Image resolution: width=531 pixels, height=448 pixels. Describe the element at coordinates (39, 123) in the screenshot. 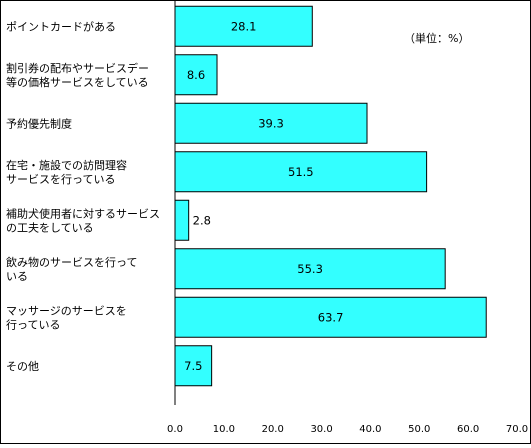

I see `category-label: 予約優先制度` at that location.